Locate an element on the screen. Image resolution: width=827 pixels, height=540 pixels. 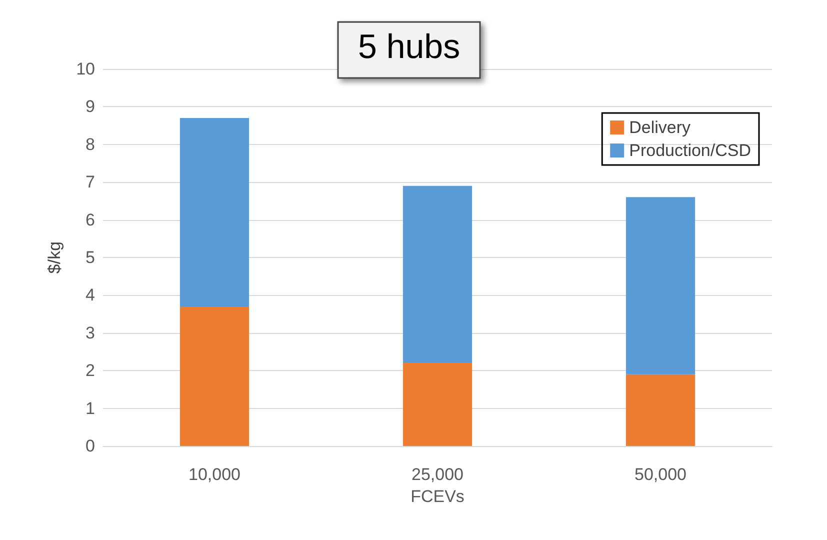
x-tick-label: 50,000 is located at coordinates (660, 474).